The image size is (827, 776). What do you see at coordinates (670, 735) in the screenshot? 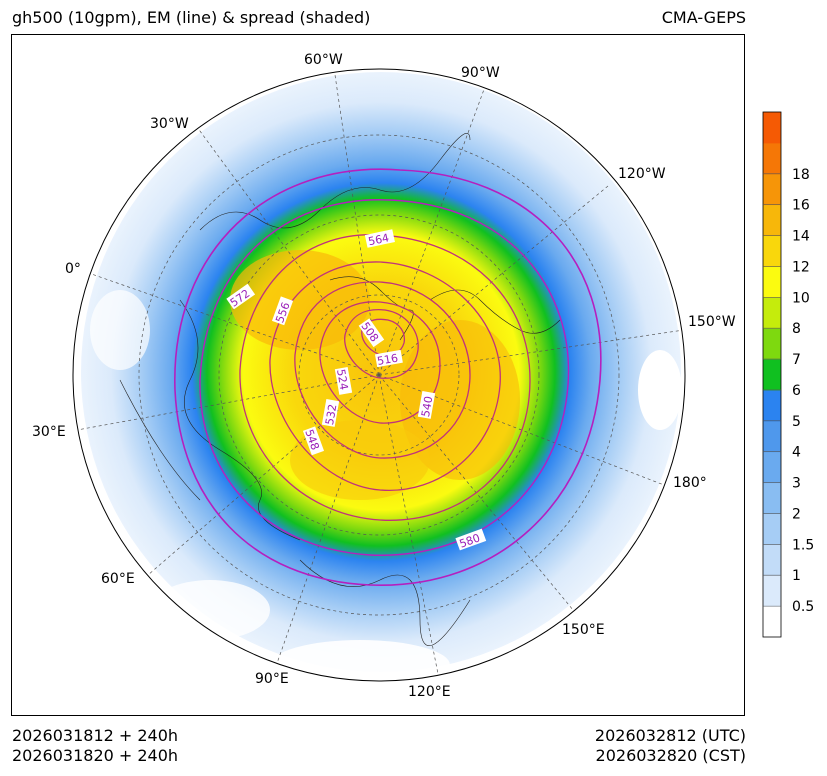
I see `valid-time-utc: 2026032812 (UTC)` at bounding box center [670, 735].